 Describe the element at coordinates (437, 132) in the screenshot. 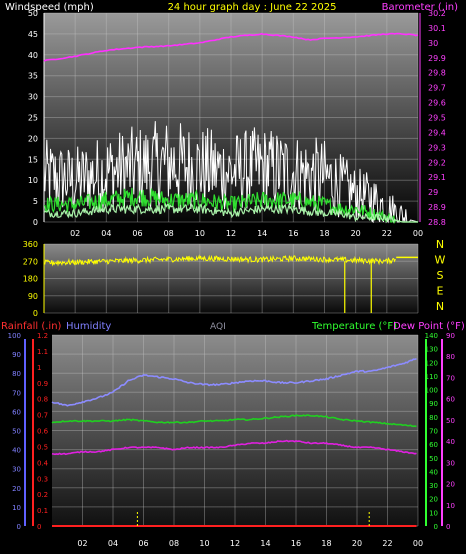

I see `barometer-tick-label: 29.4` at that location.